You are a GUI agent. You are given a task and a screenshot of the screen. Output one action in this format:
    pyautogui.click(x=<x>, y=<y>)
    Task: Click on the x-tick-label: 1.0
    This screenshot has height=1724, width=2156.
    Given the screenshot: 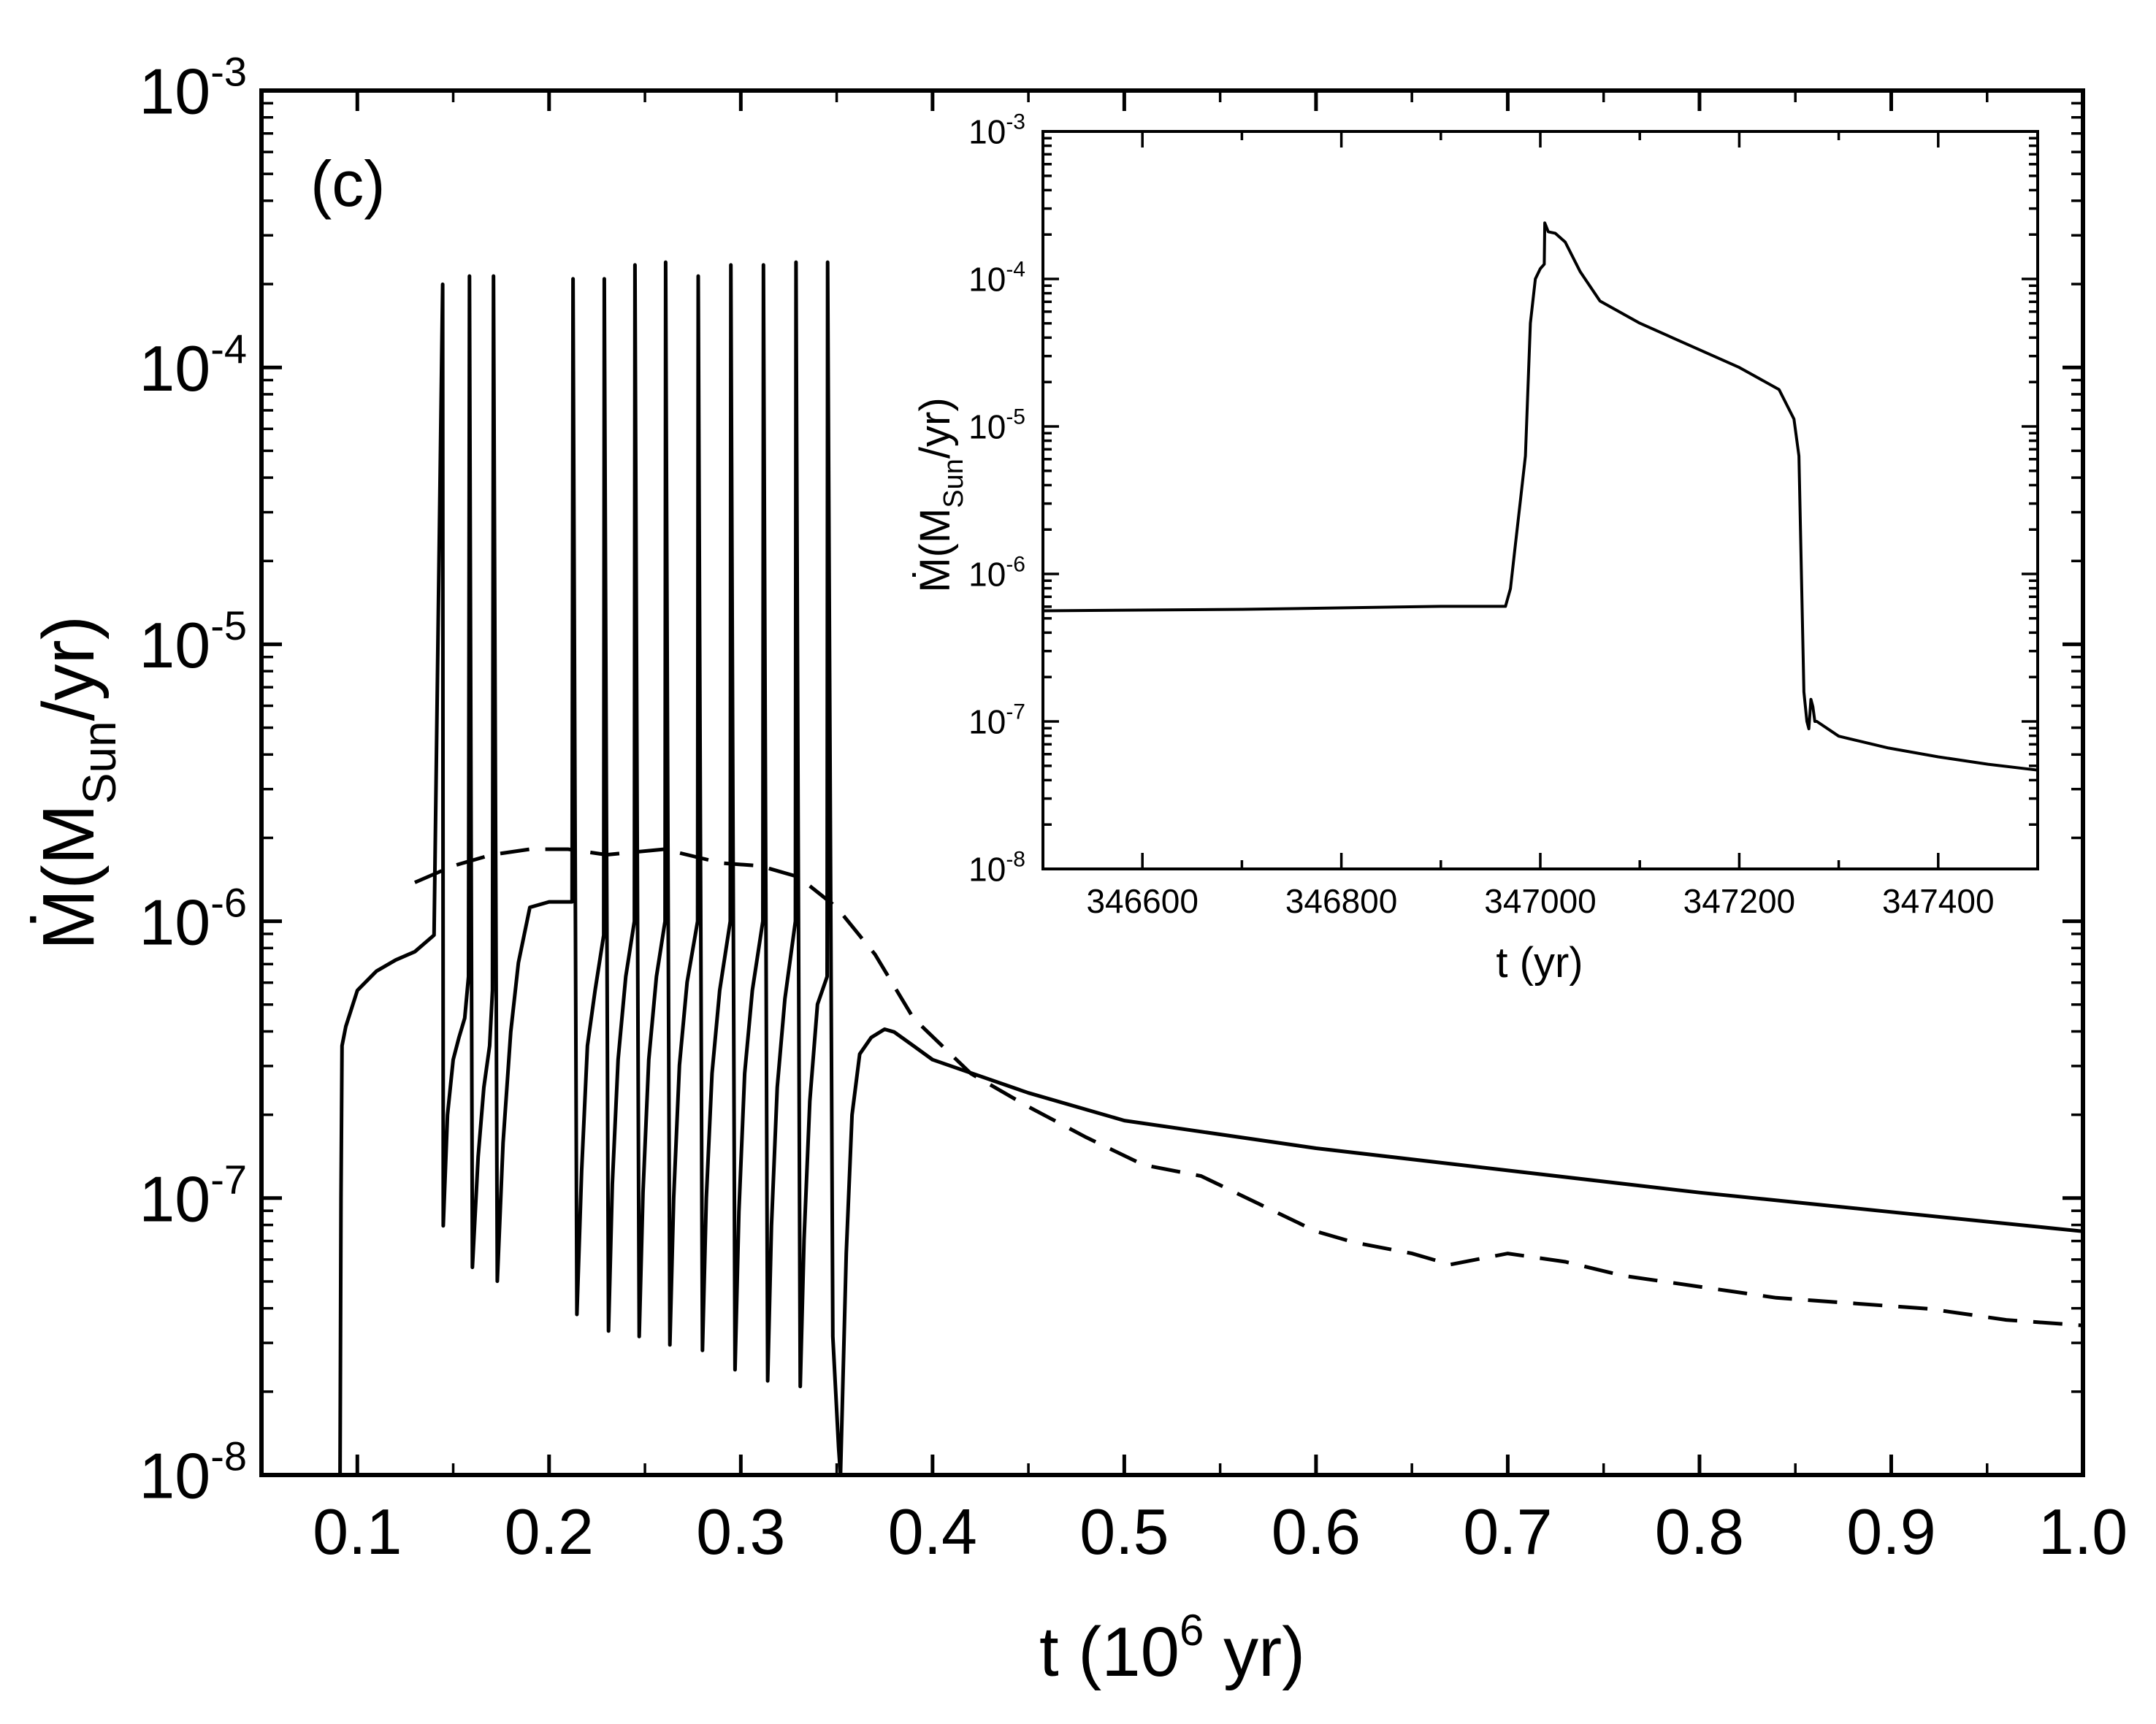 What is the action you would take?
    pyautogui.click(x=2083, y=1531)
    